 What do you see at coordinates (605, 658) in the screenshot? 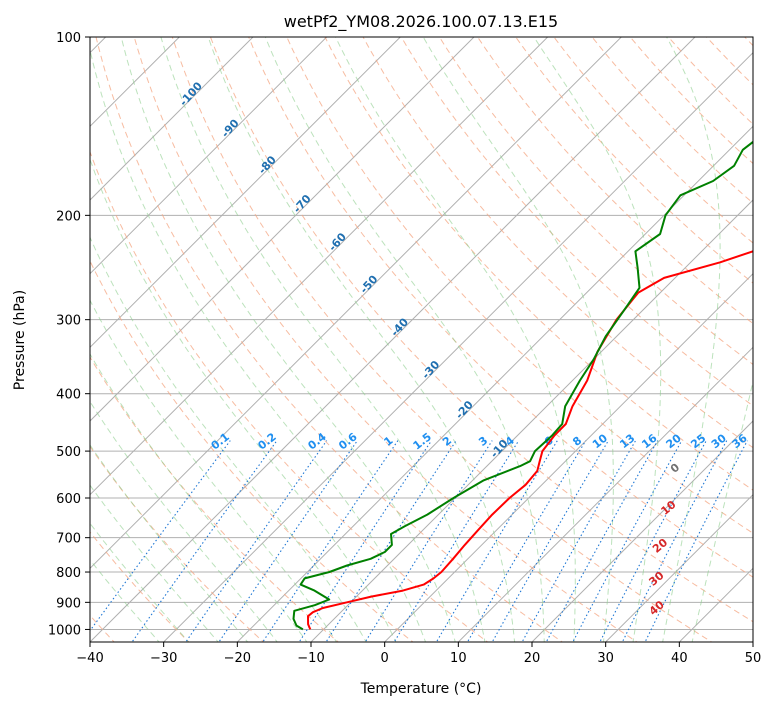
I see `x-tick-label: 30` at bounding box center [605, 658].